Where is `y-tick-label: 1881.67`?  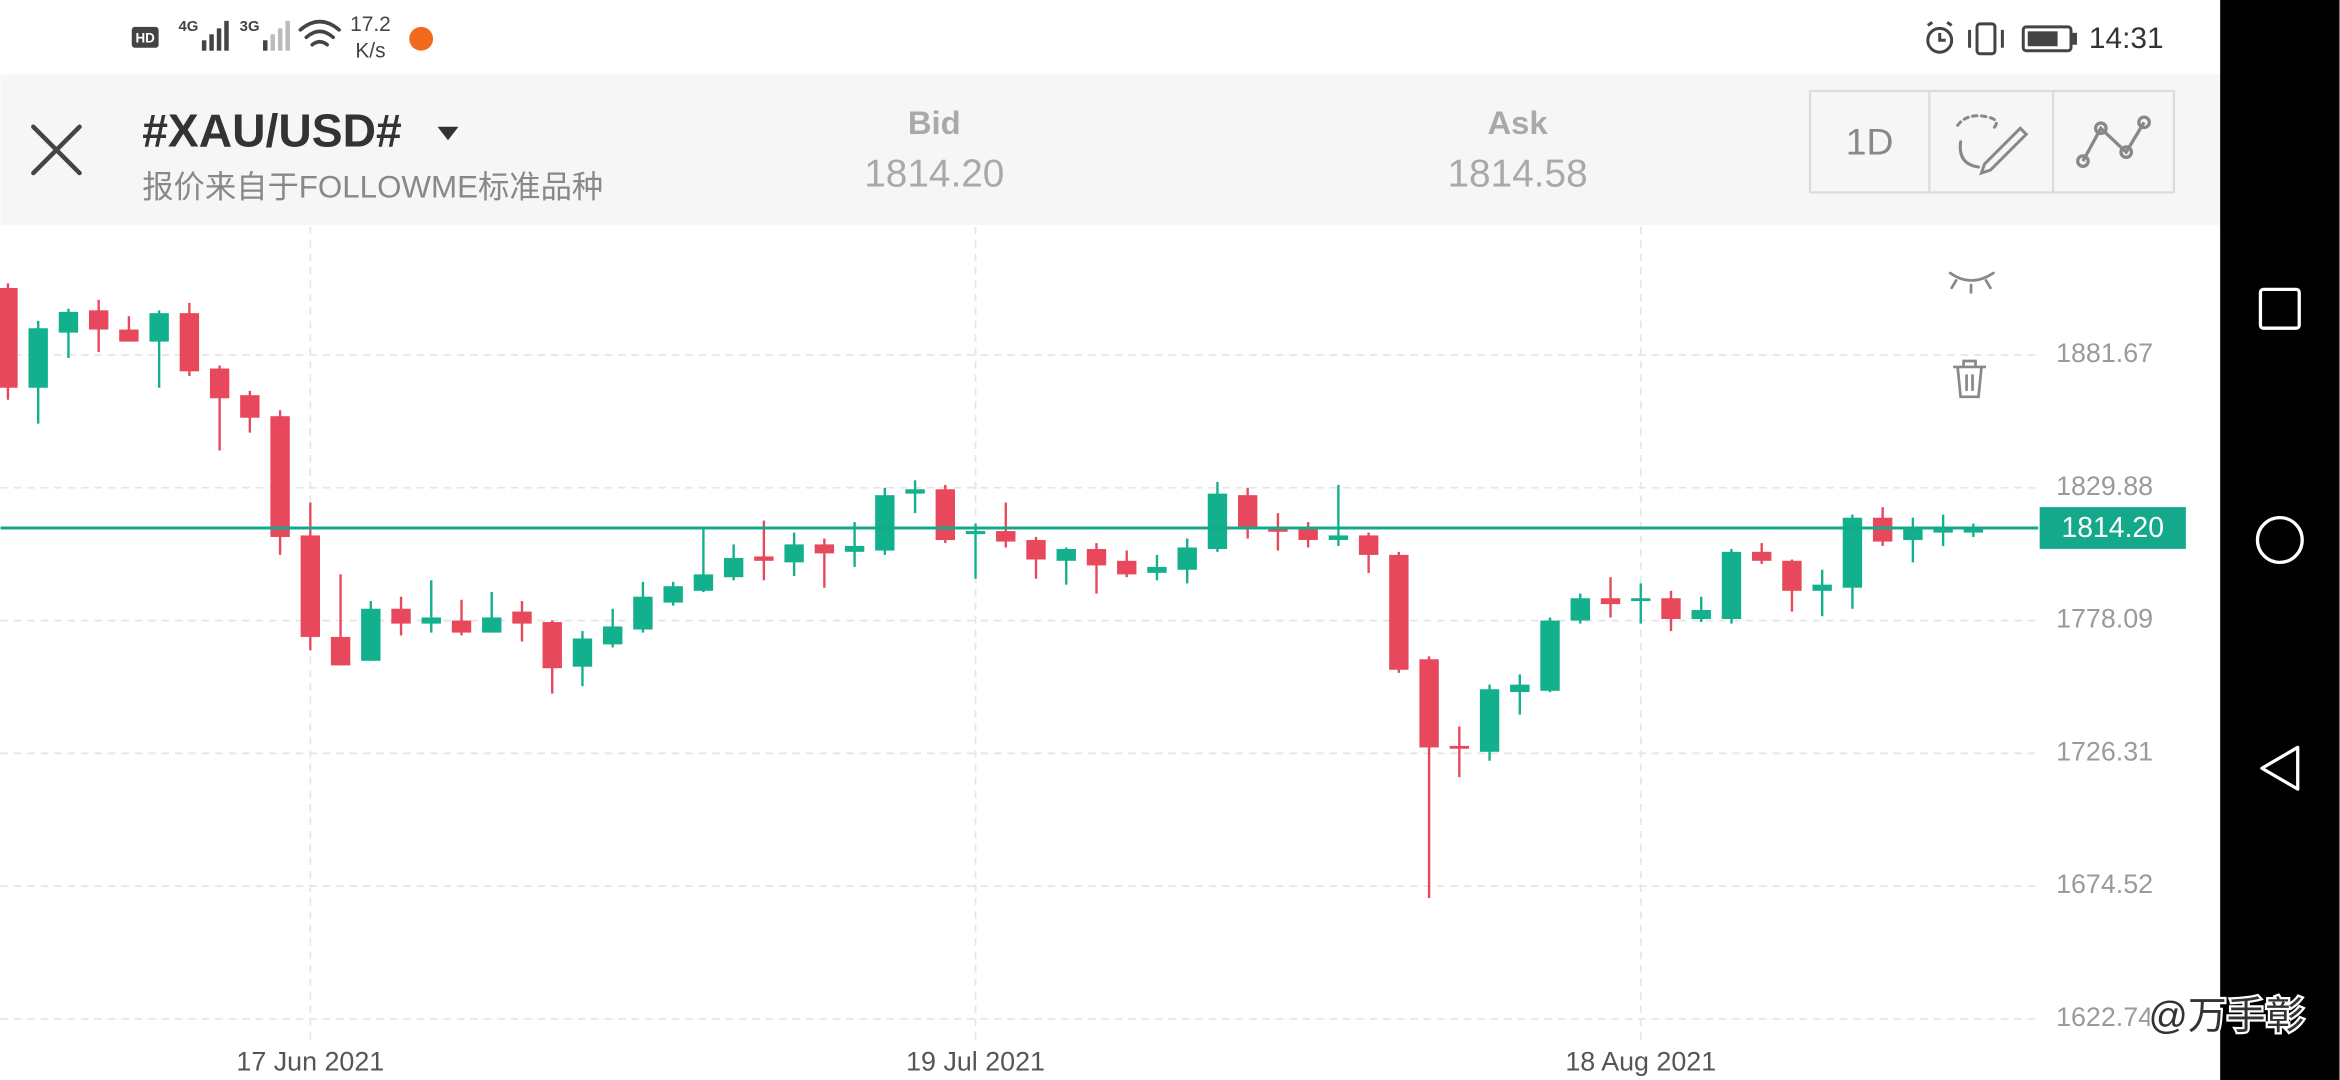
y-tick-label: 1881.67 is located at coordinates (2104, 353).